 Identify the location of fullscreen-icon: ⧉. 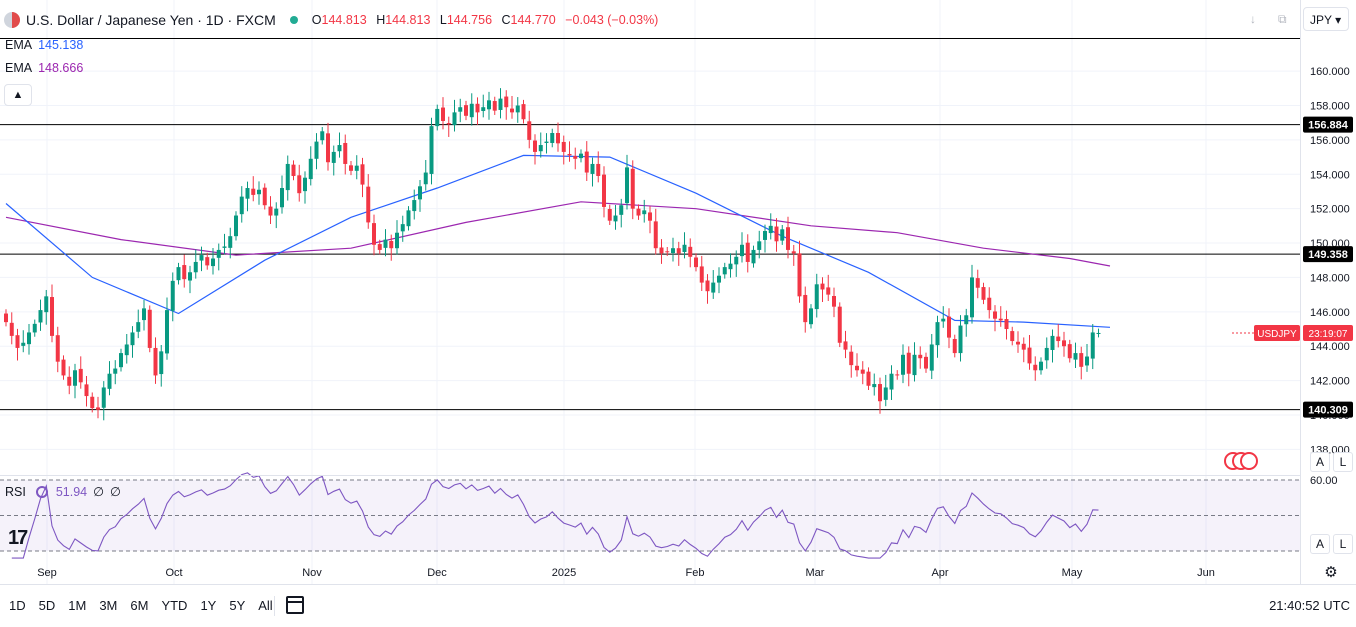
(1282, 19).